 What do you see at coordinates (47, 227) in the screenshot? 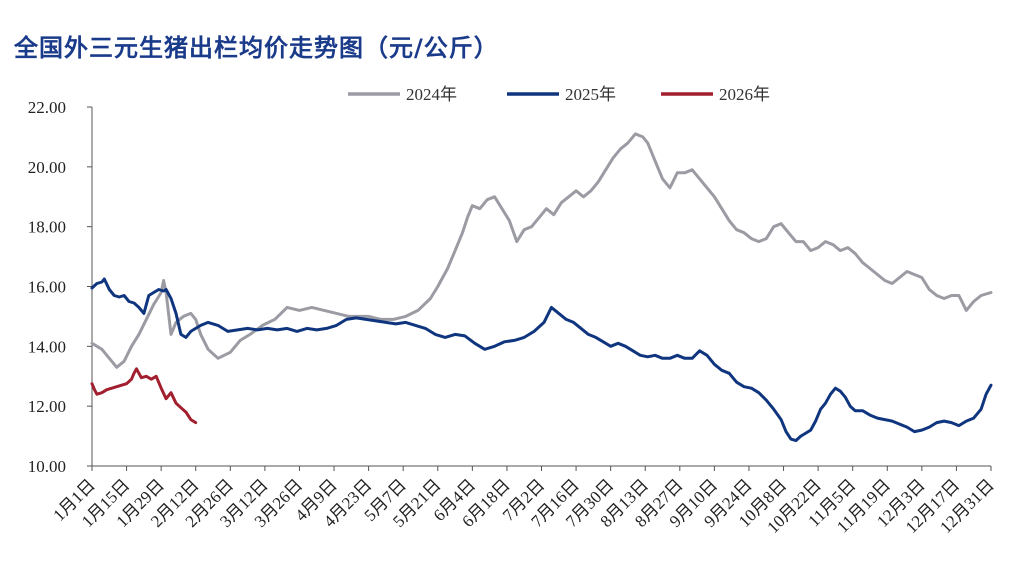
I see `y-tick-label: 18.00` at bounding box center [47, 227].